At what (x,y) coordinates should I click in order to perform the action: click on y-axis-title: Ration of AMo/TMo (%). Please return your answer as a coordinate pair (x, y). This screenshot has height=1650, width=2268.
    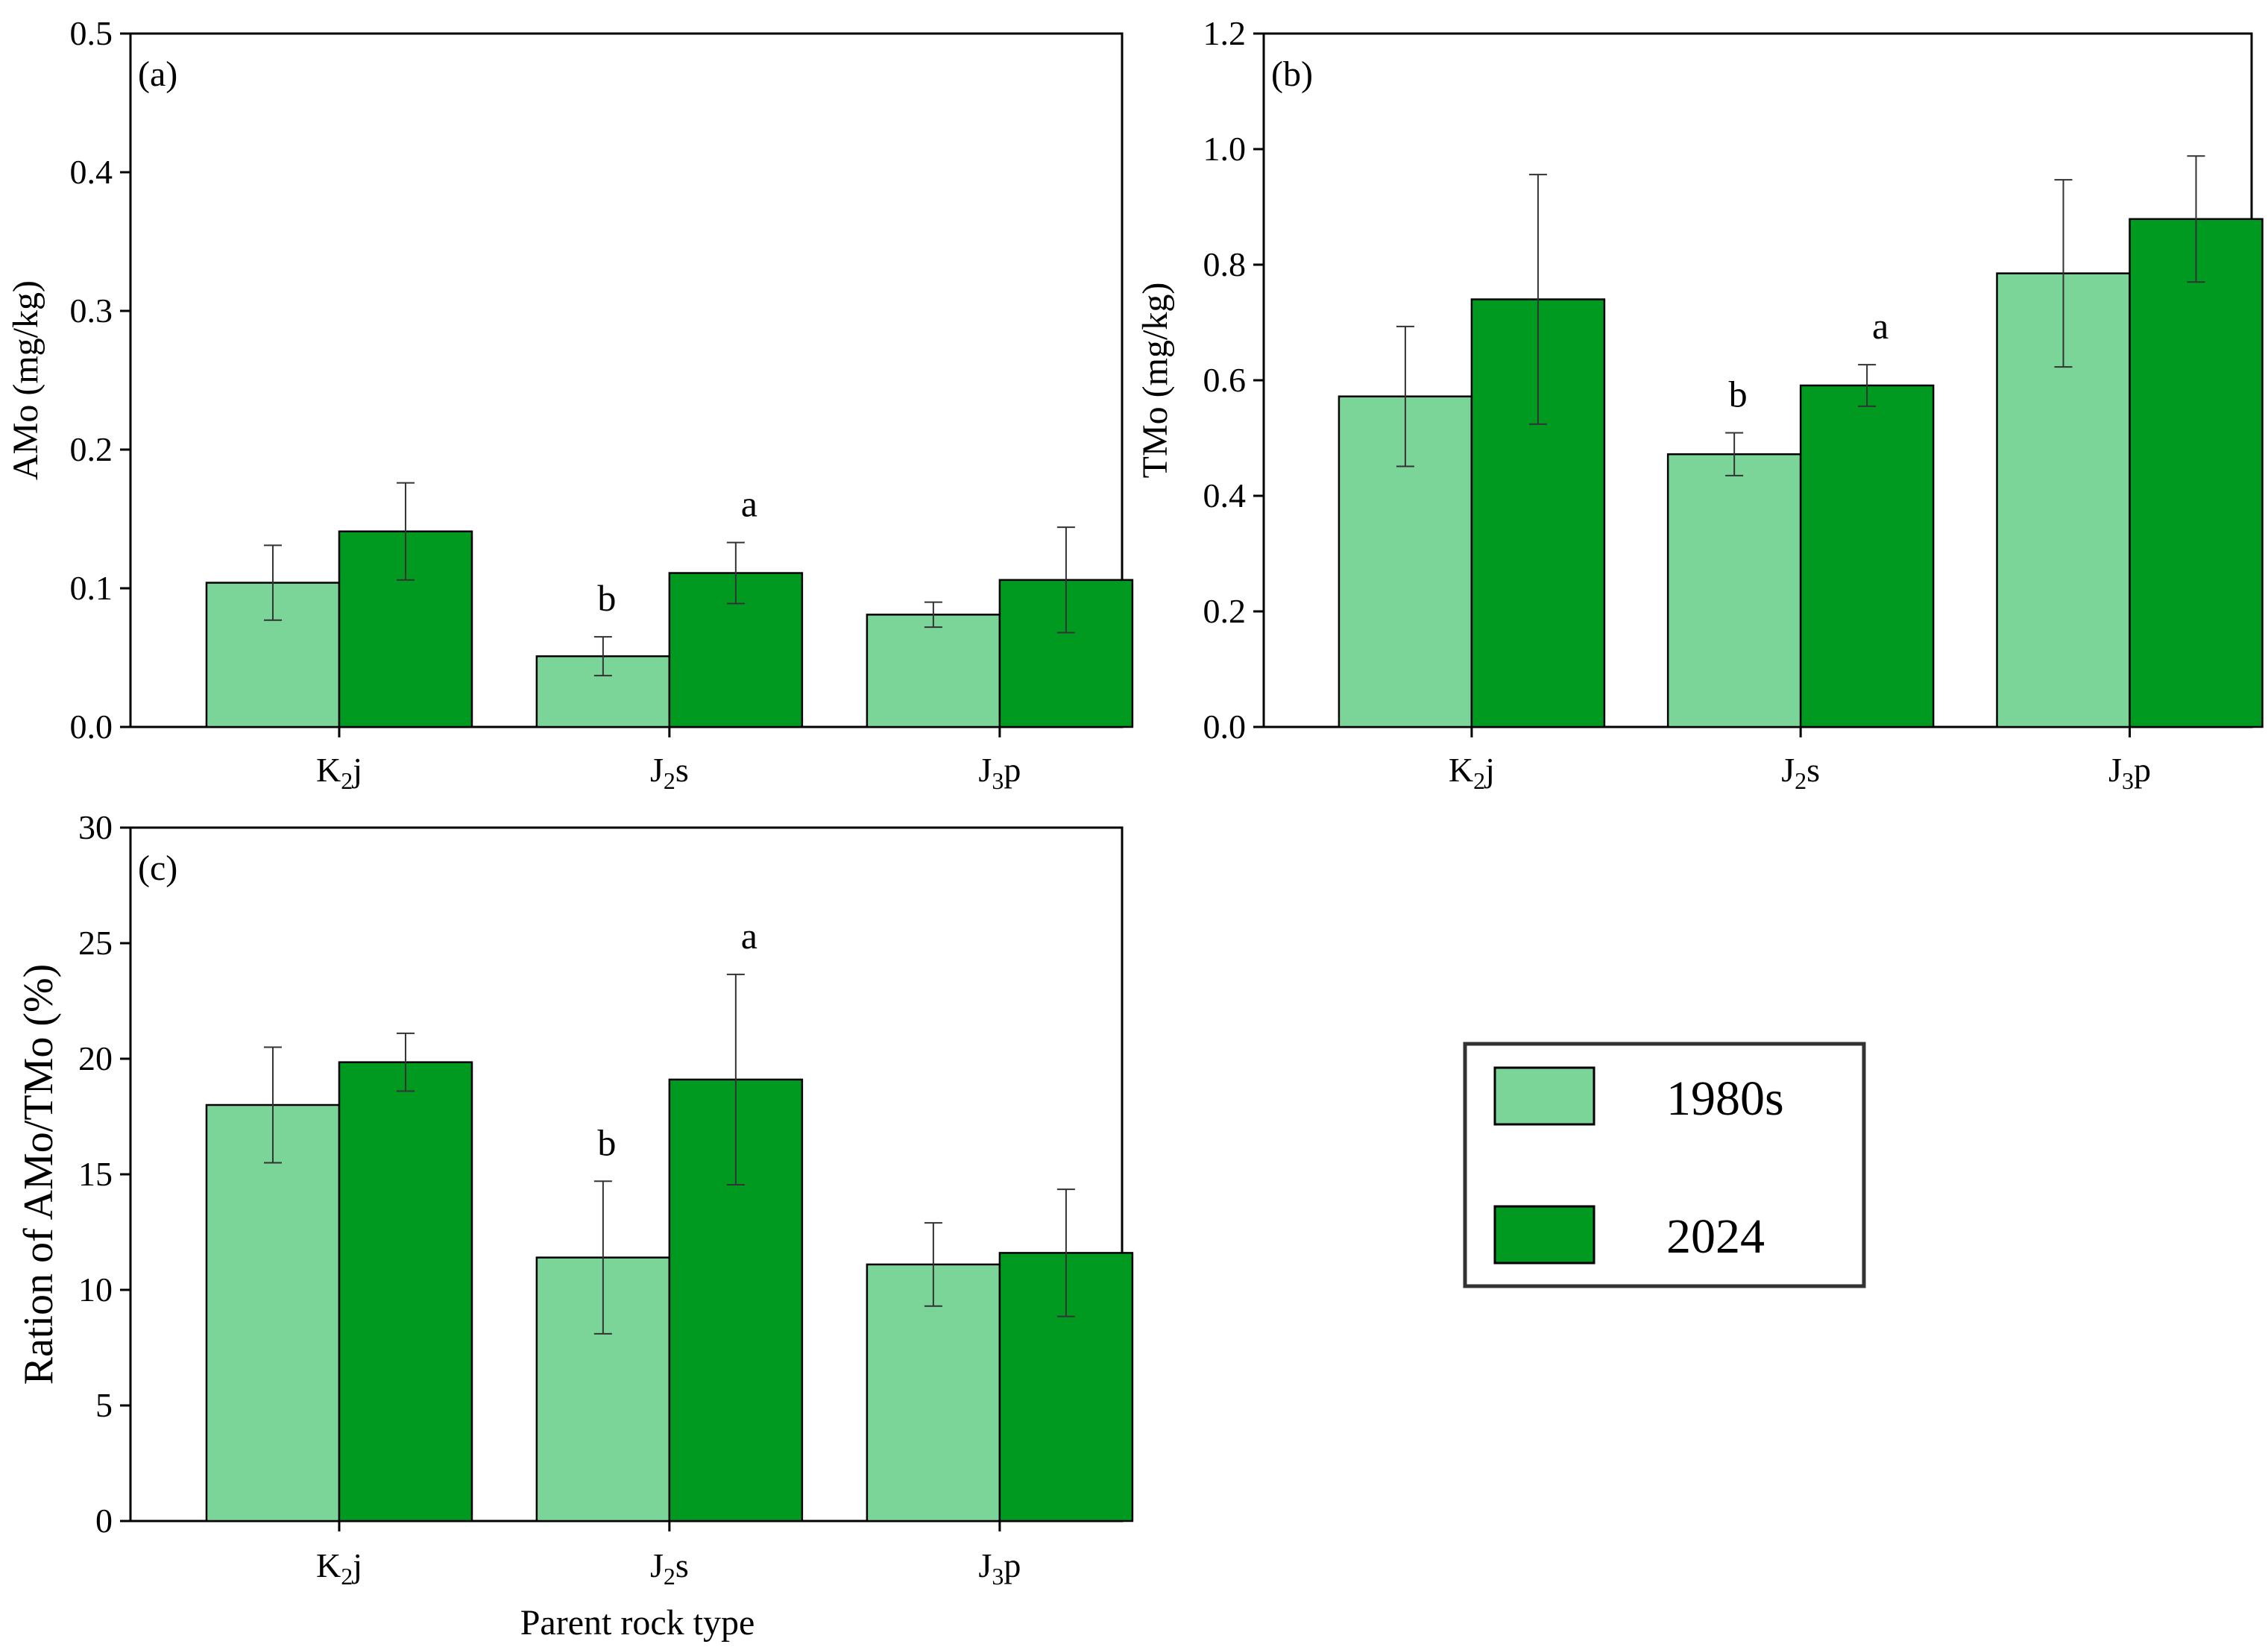
    Looking at the image, I should click on (39, 1174).